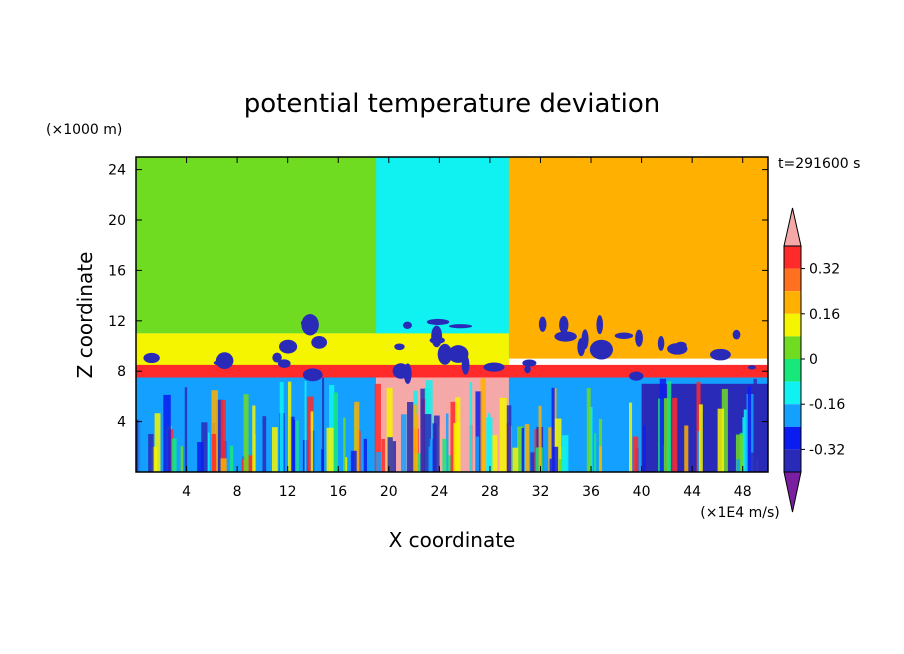 The width and height of the screenshot is (904, 654). I want to click on x-tick-label: 16, so click(338, 492).